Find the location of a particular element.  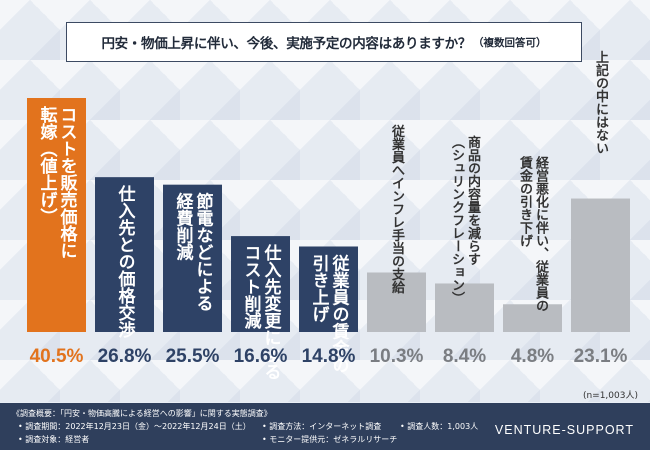

category-label-8-line-1: 経営悪化に伴い、従業員の is located at coordinates (541, 234).